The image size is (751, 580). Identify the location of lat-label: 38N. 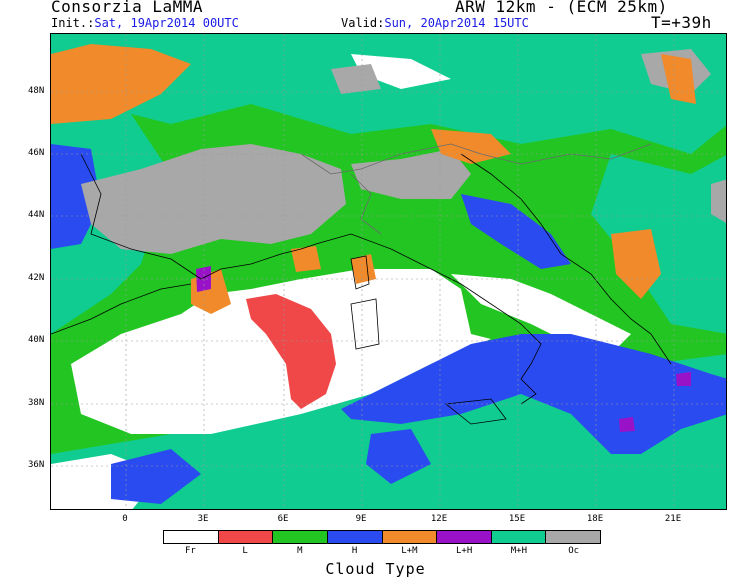
(36, 403).